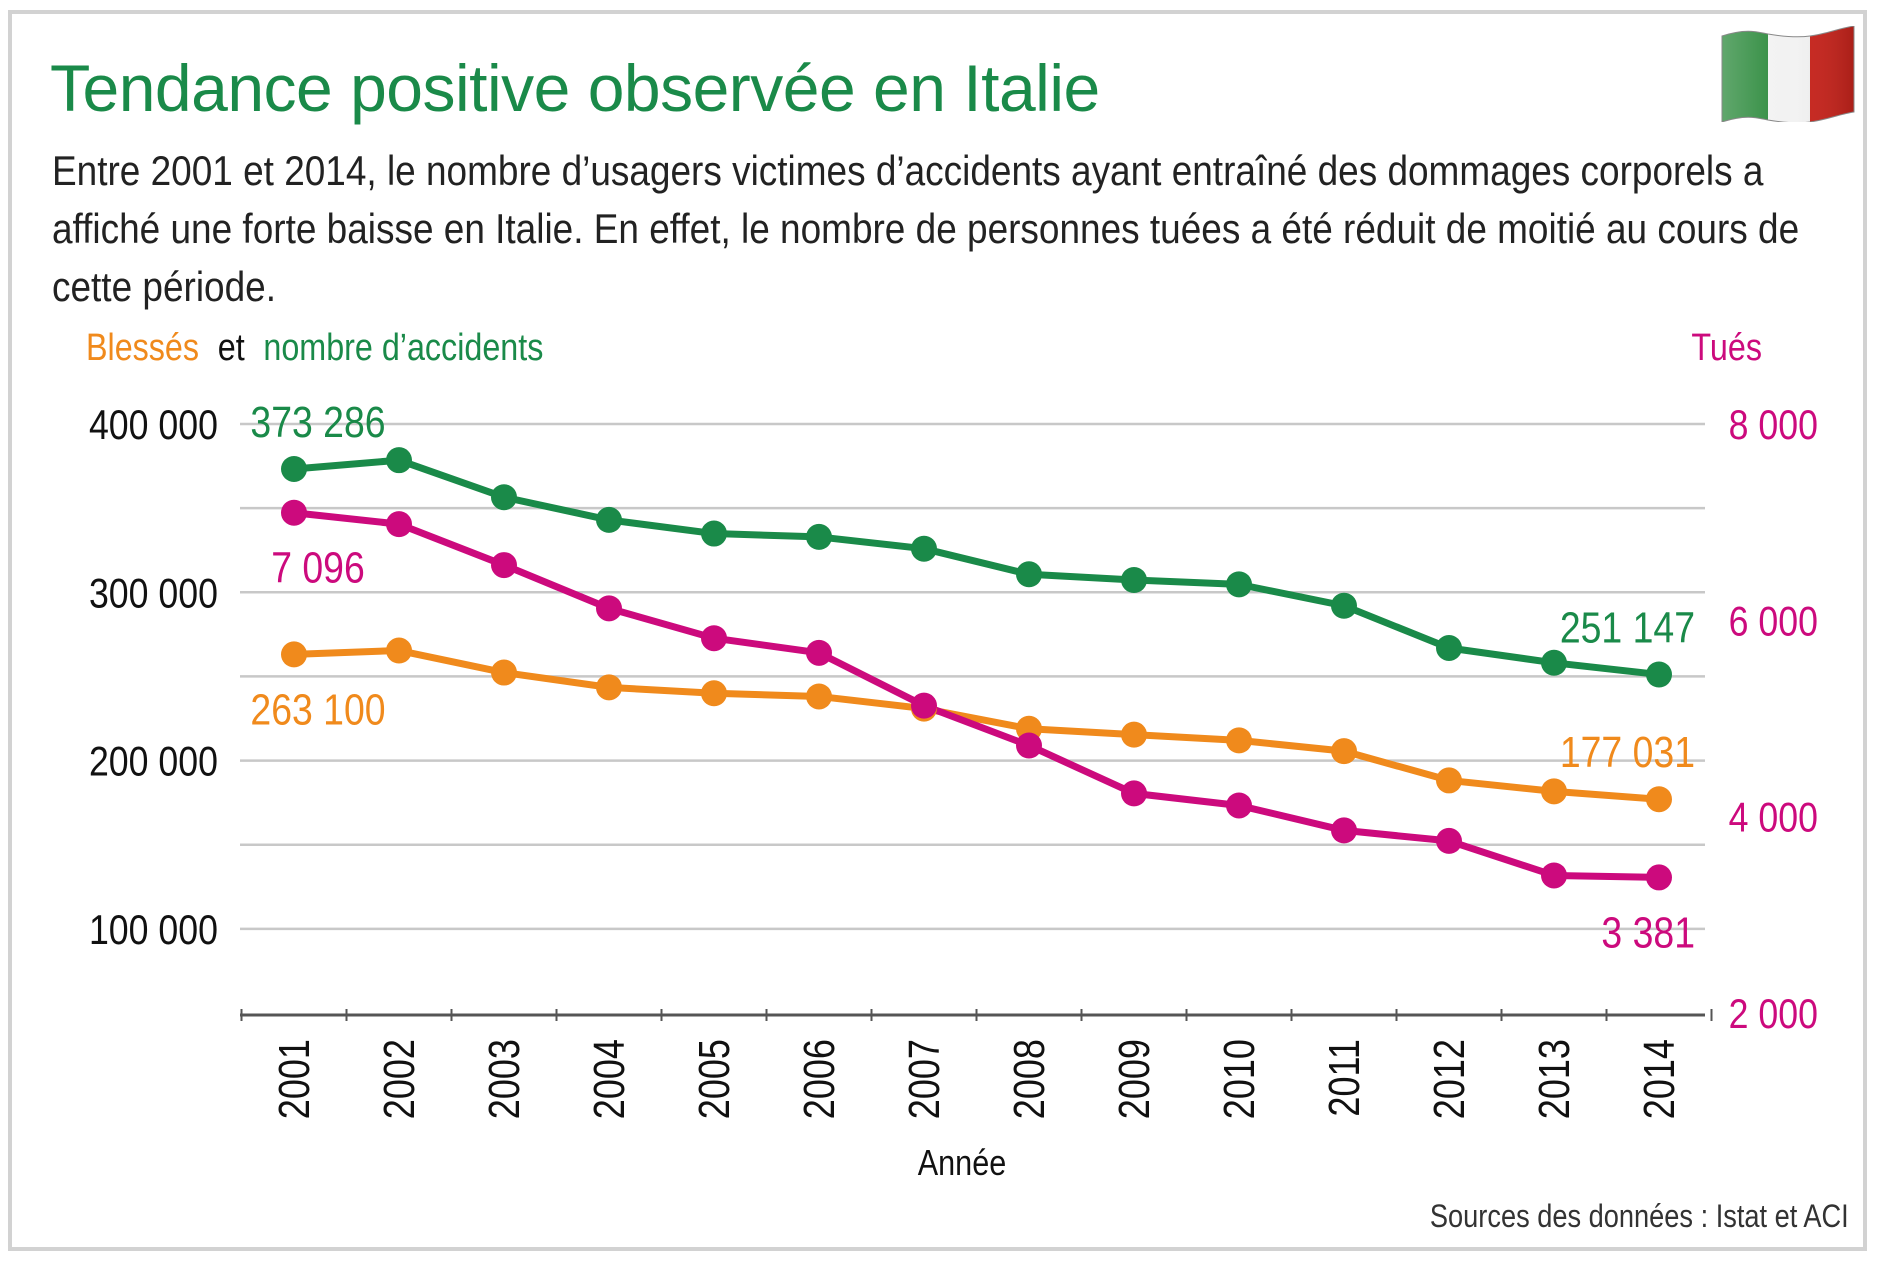  Describe the element at coordinates (962, 1164) in the screenshot. I see `x-axis-title: Année` at that location.